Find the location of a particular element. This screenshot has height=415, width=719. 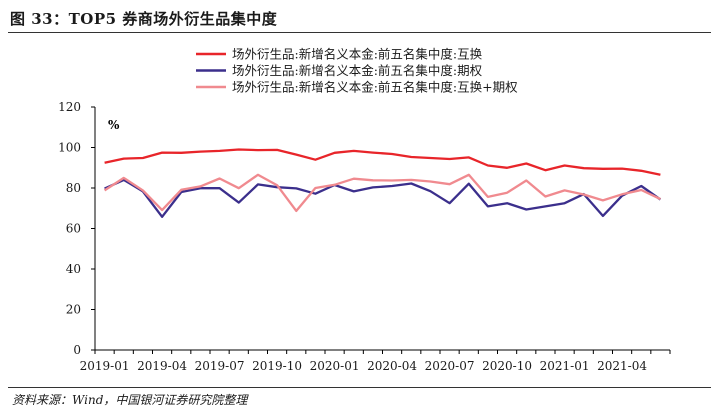

y-tick-label: 100 is located at coordinates (69, 148).